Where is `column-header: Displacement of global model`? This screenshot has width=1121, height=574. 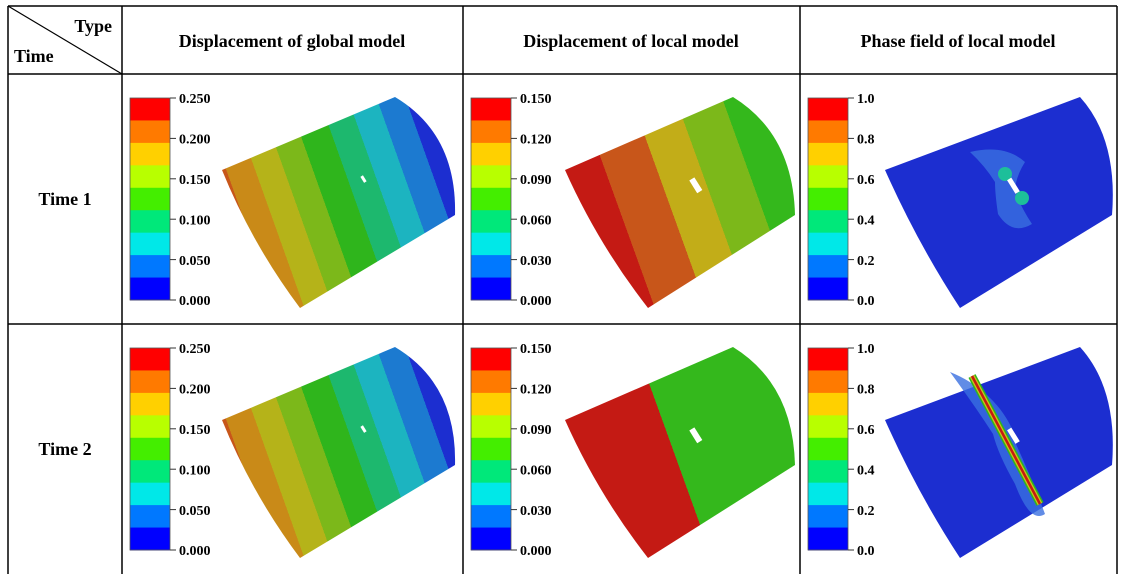 column-header: Displacement of global model is located at coordinates (292, 41).